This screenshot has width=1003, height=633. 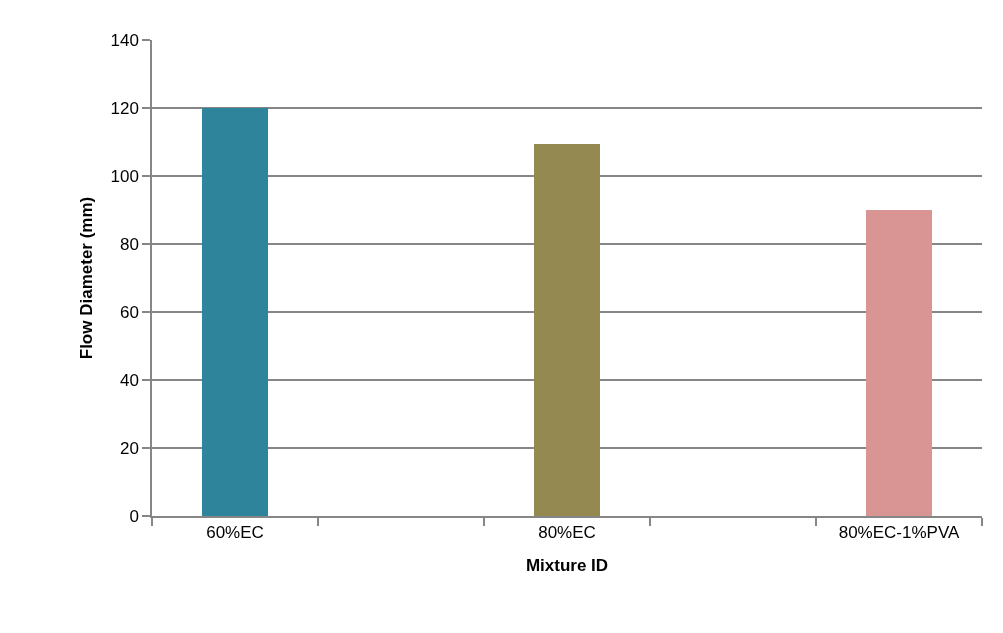 What do you see at coordinates (567, 533) in the screenshot?
I see `x-tick-label: 80%EC` at bounding box center [567, 533].